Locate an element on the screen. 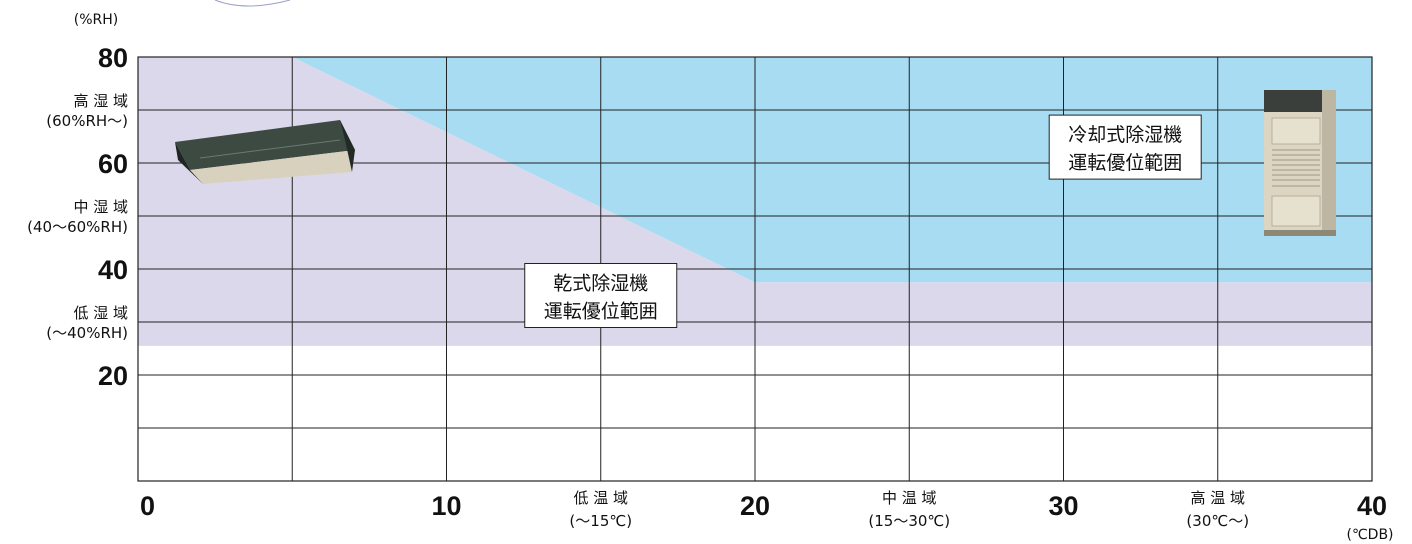  y-zone-label-range: (40〜60%RH) is located at coordinates (77, 227).